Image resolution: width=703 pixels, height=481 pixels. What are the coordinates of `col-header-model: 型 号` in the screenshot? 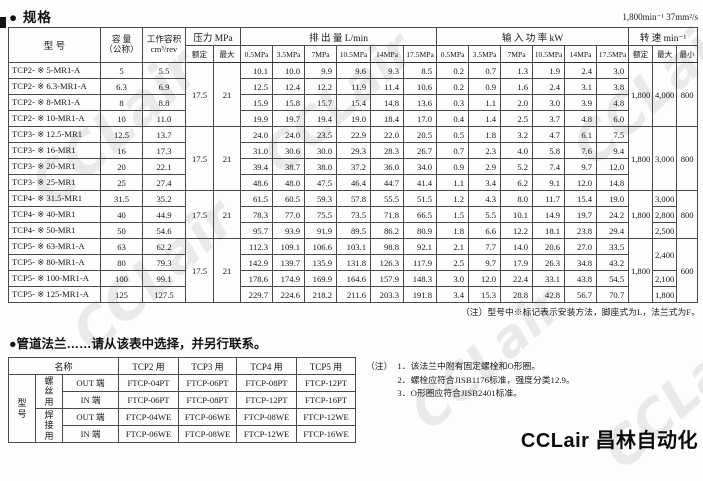 It's located at (54, 45).